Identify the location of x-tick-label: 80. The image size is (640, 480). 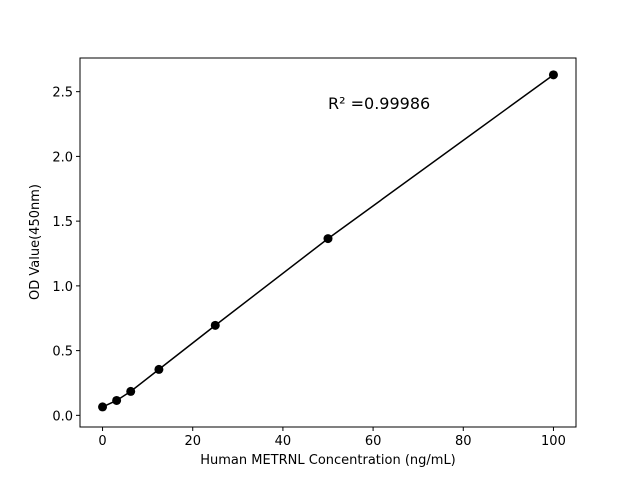
(463, 441).